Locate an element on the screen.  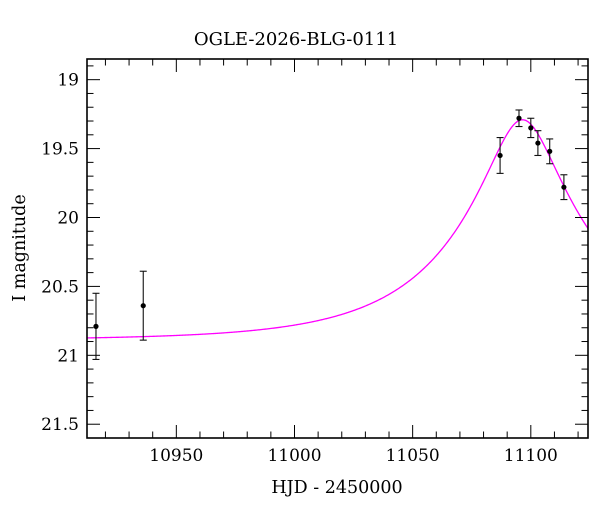
x-tick-label: 11000 is located at coordinates (294, 456).